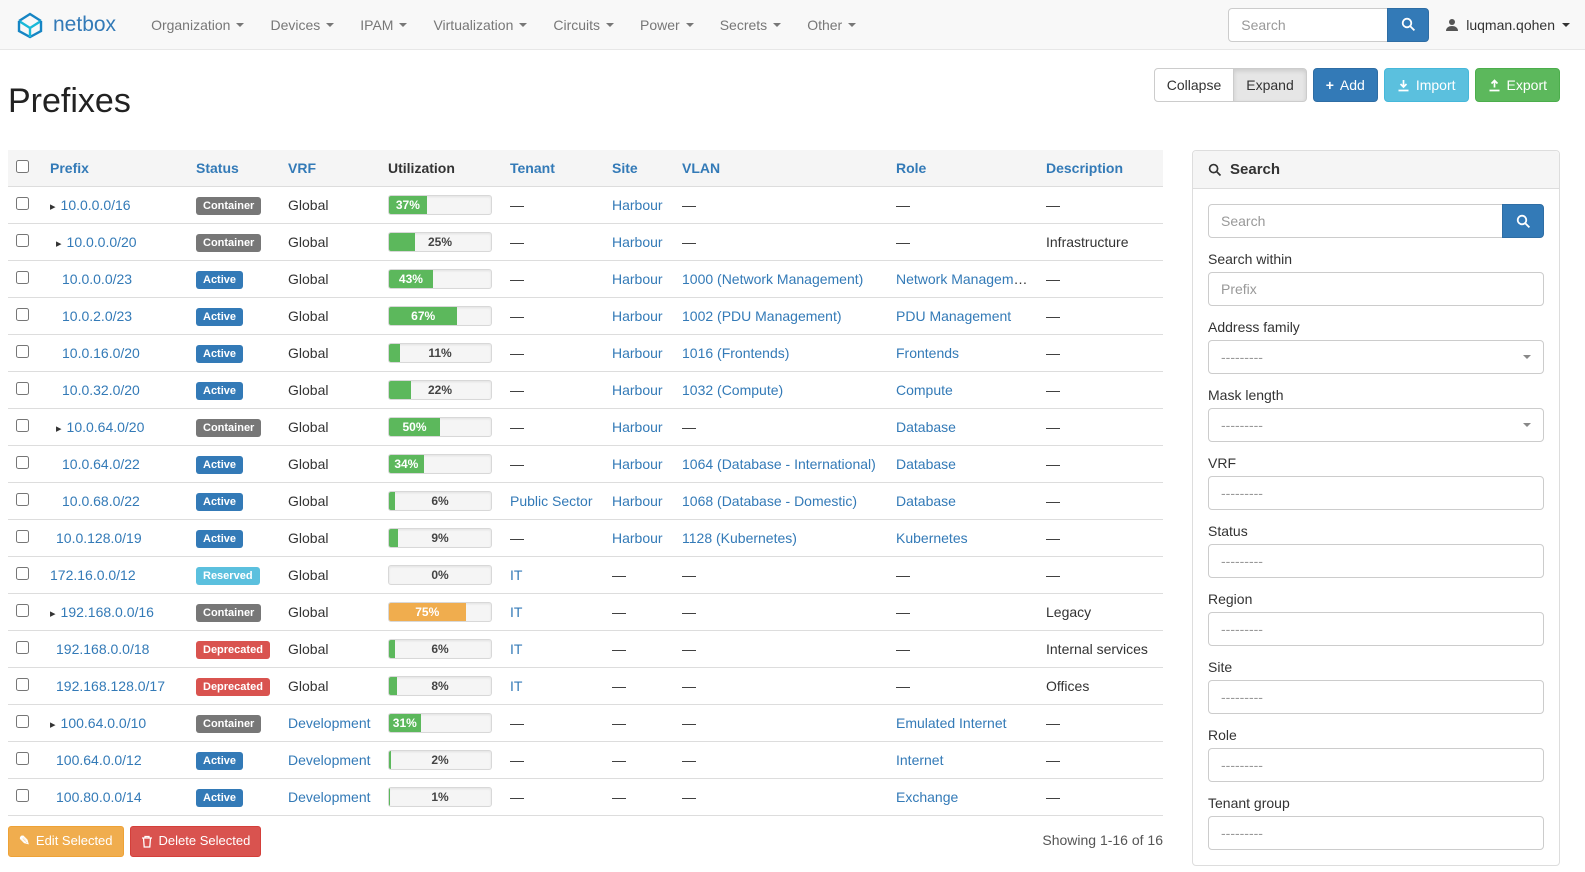 This screenshot has height=872, width=1585. Describe the element at coordinates (639, 168) in the screenshot. I see `col-header-site: Site` at that location.